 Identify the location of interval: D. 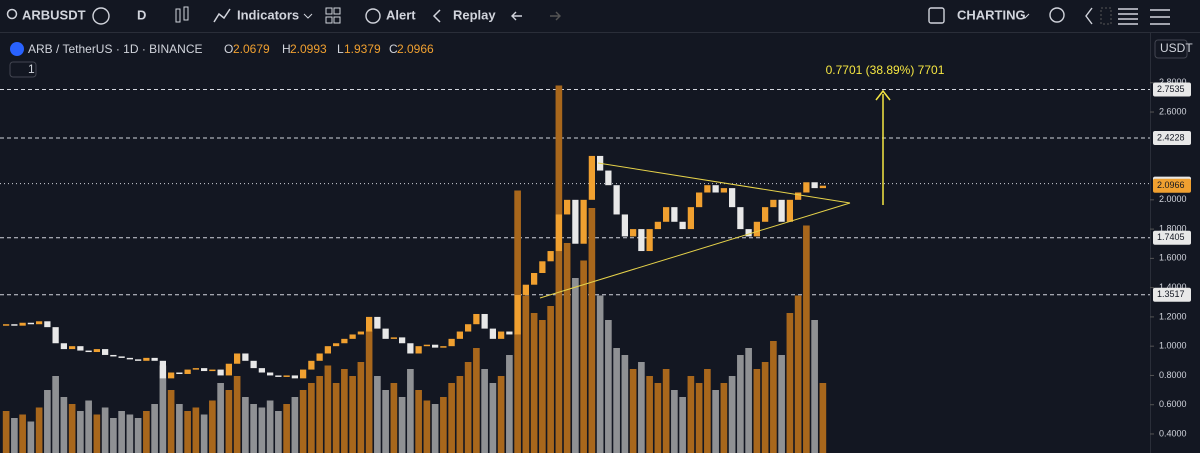
(141, 14).